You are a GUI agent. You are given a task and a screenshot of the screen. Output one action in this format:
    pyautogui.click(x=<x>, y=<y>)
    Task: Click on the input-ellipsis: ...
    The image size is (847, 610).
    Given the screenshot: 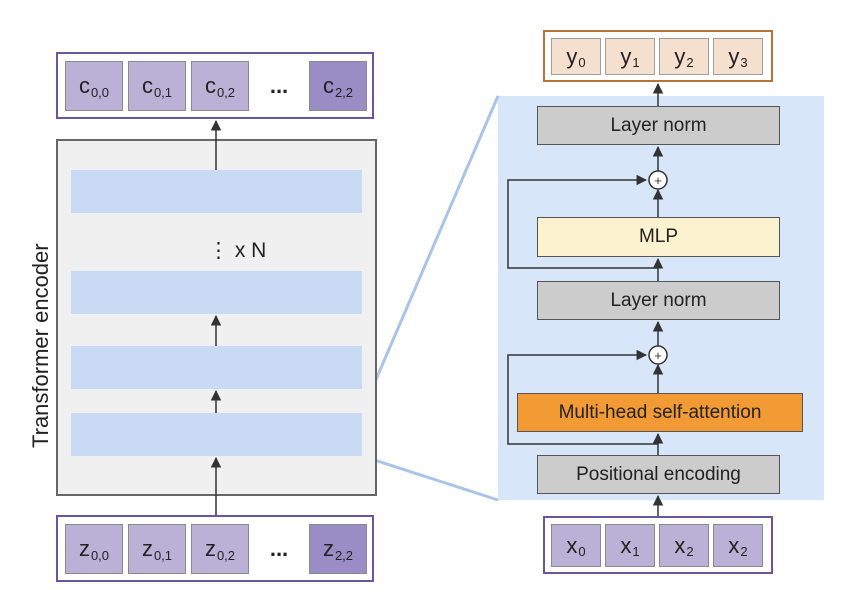 What is the action you would take?
    pyautogui.click(x=279, y=548)
    